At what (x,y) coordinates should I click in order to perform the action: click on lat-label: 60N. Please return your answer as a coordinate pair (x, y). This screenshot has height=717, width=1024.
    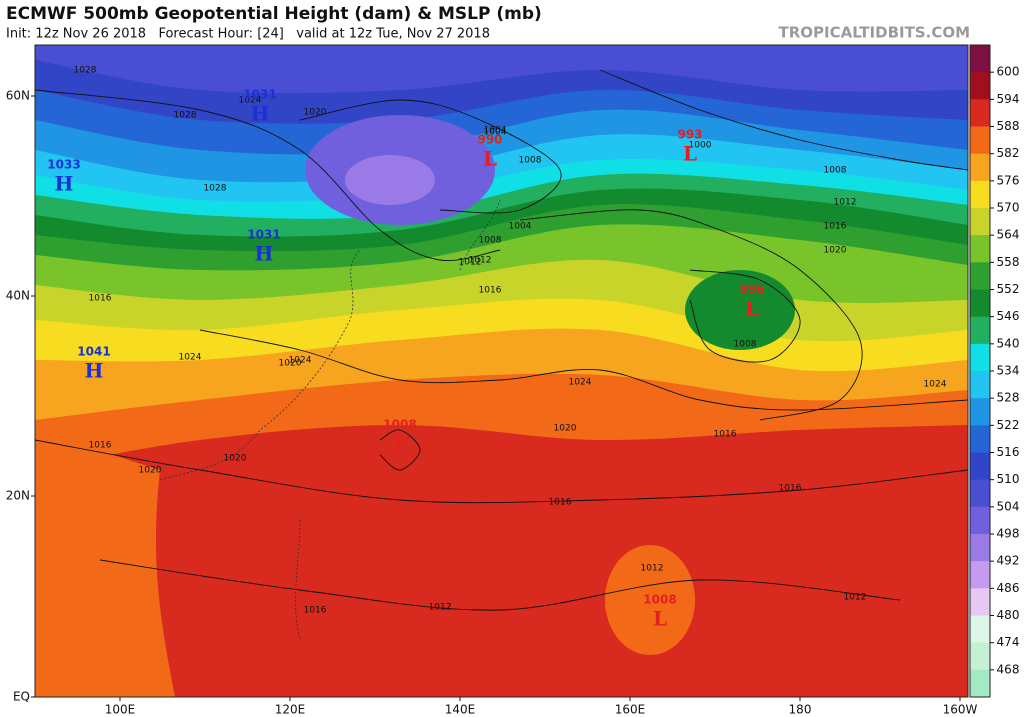
    Looking at the image, I should click on (18, 96).